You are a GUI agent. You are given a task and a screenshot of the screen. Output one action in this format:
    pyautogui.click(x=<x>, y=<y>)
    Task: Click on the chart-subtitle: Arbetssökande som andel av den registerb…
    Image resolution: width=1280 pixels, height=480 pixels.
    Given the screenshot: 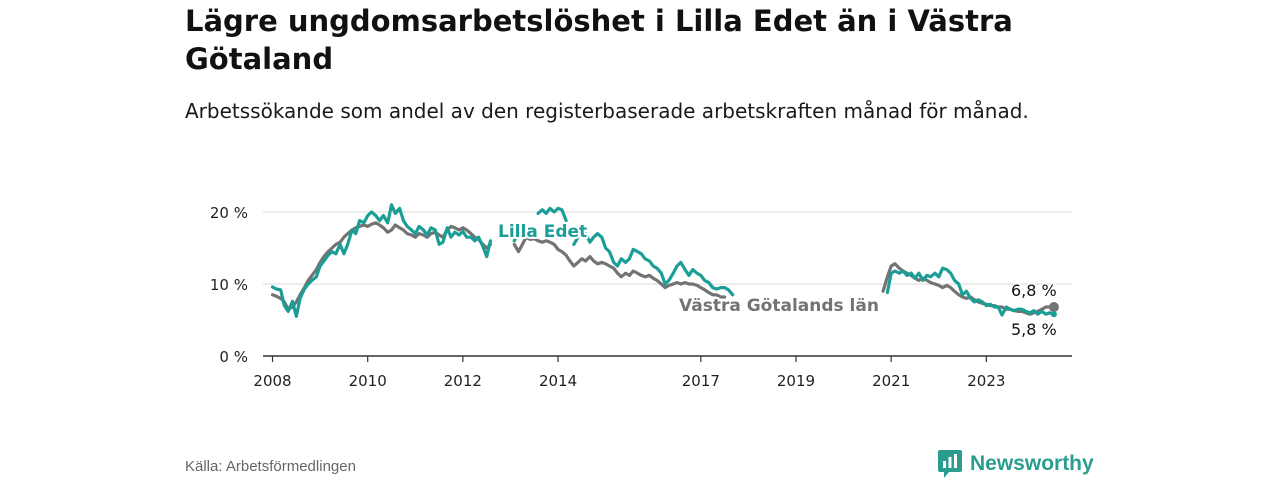 What is the action you would take?
    pyautogui.click(x=607, y=111)
    